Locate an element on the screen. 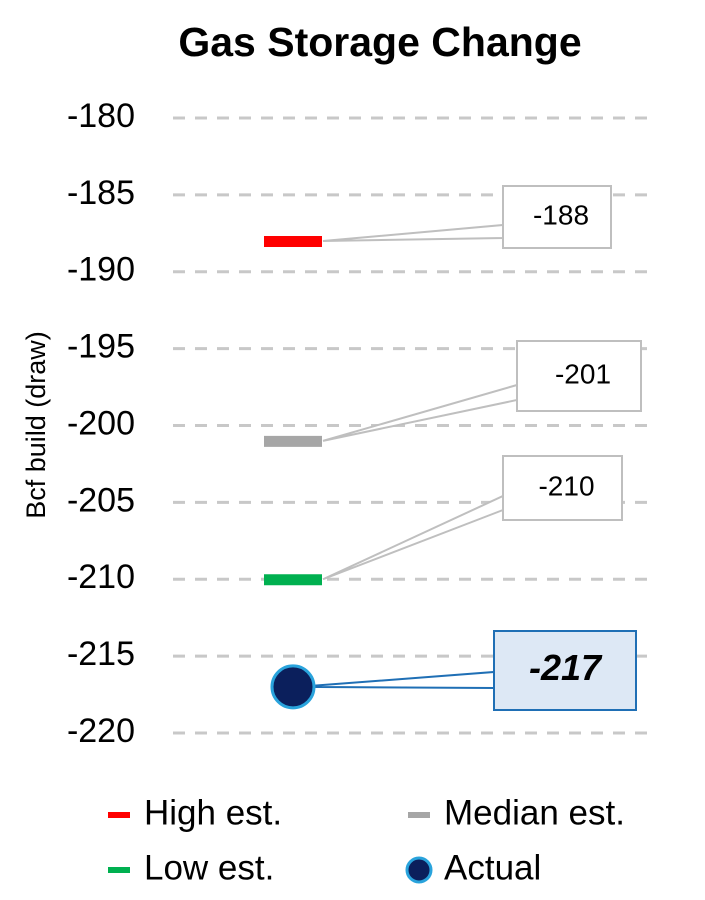 This screenshot has height=900, width=705. legend-label: Low est. is located at coordinates (209, 867).